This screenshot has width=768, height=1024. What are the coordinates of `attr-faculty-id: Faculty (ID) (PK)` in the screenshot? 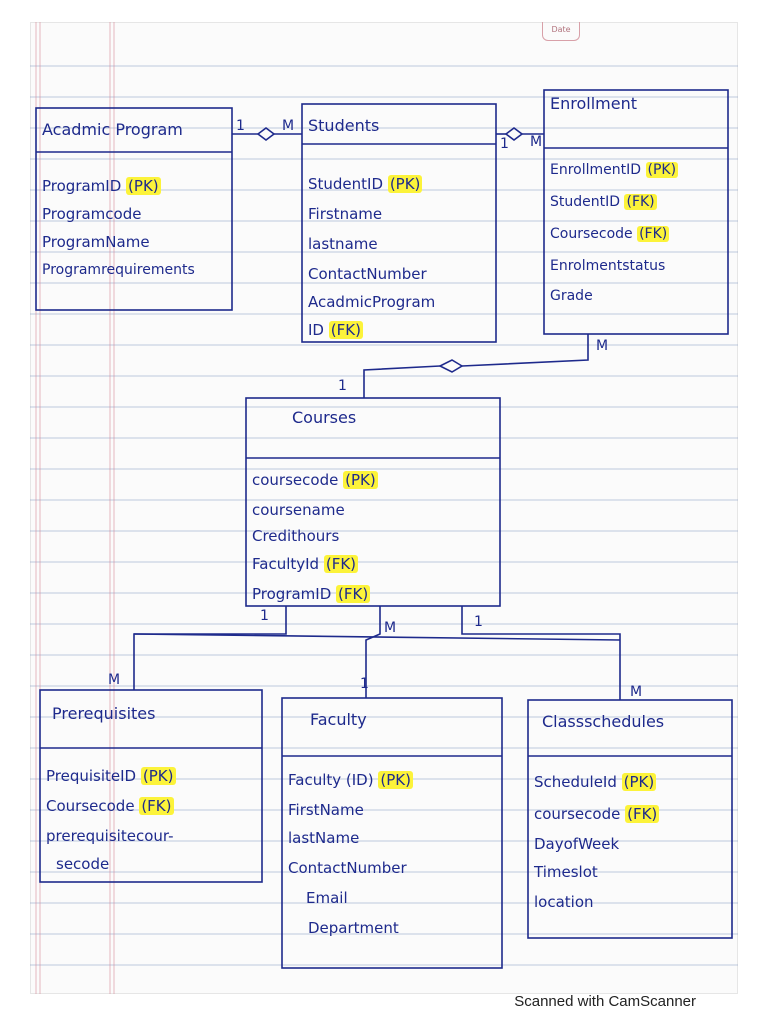 It's located at (350, 780).